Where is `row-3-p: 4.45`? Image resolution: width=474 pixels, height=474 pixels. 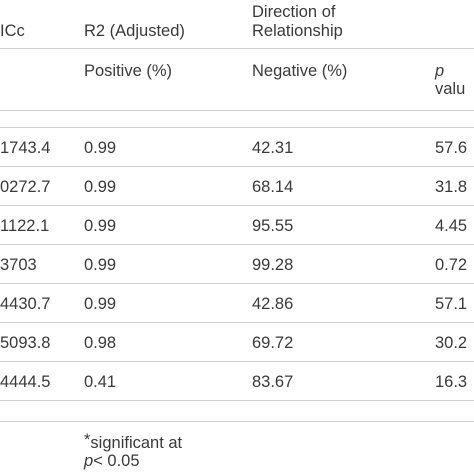
row-3-p: 4.45 is located at coordinates (451, 226).